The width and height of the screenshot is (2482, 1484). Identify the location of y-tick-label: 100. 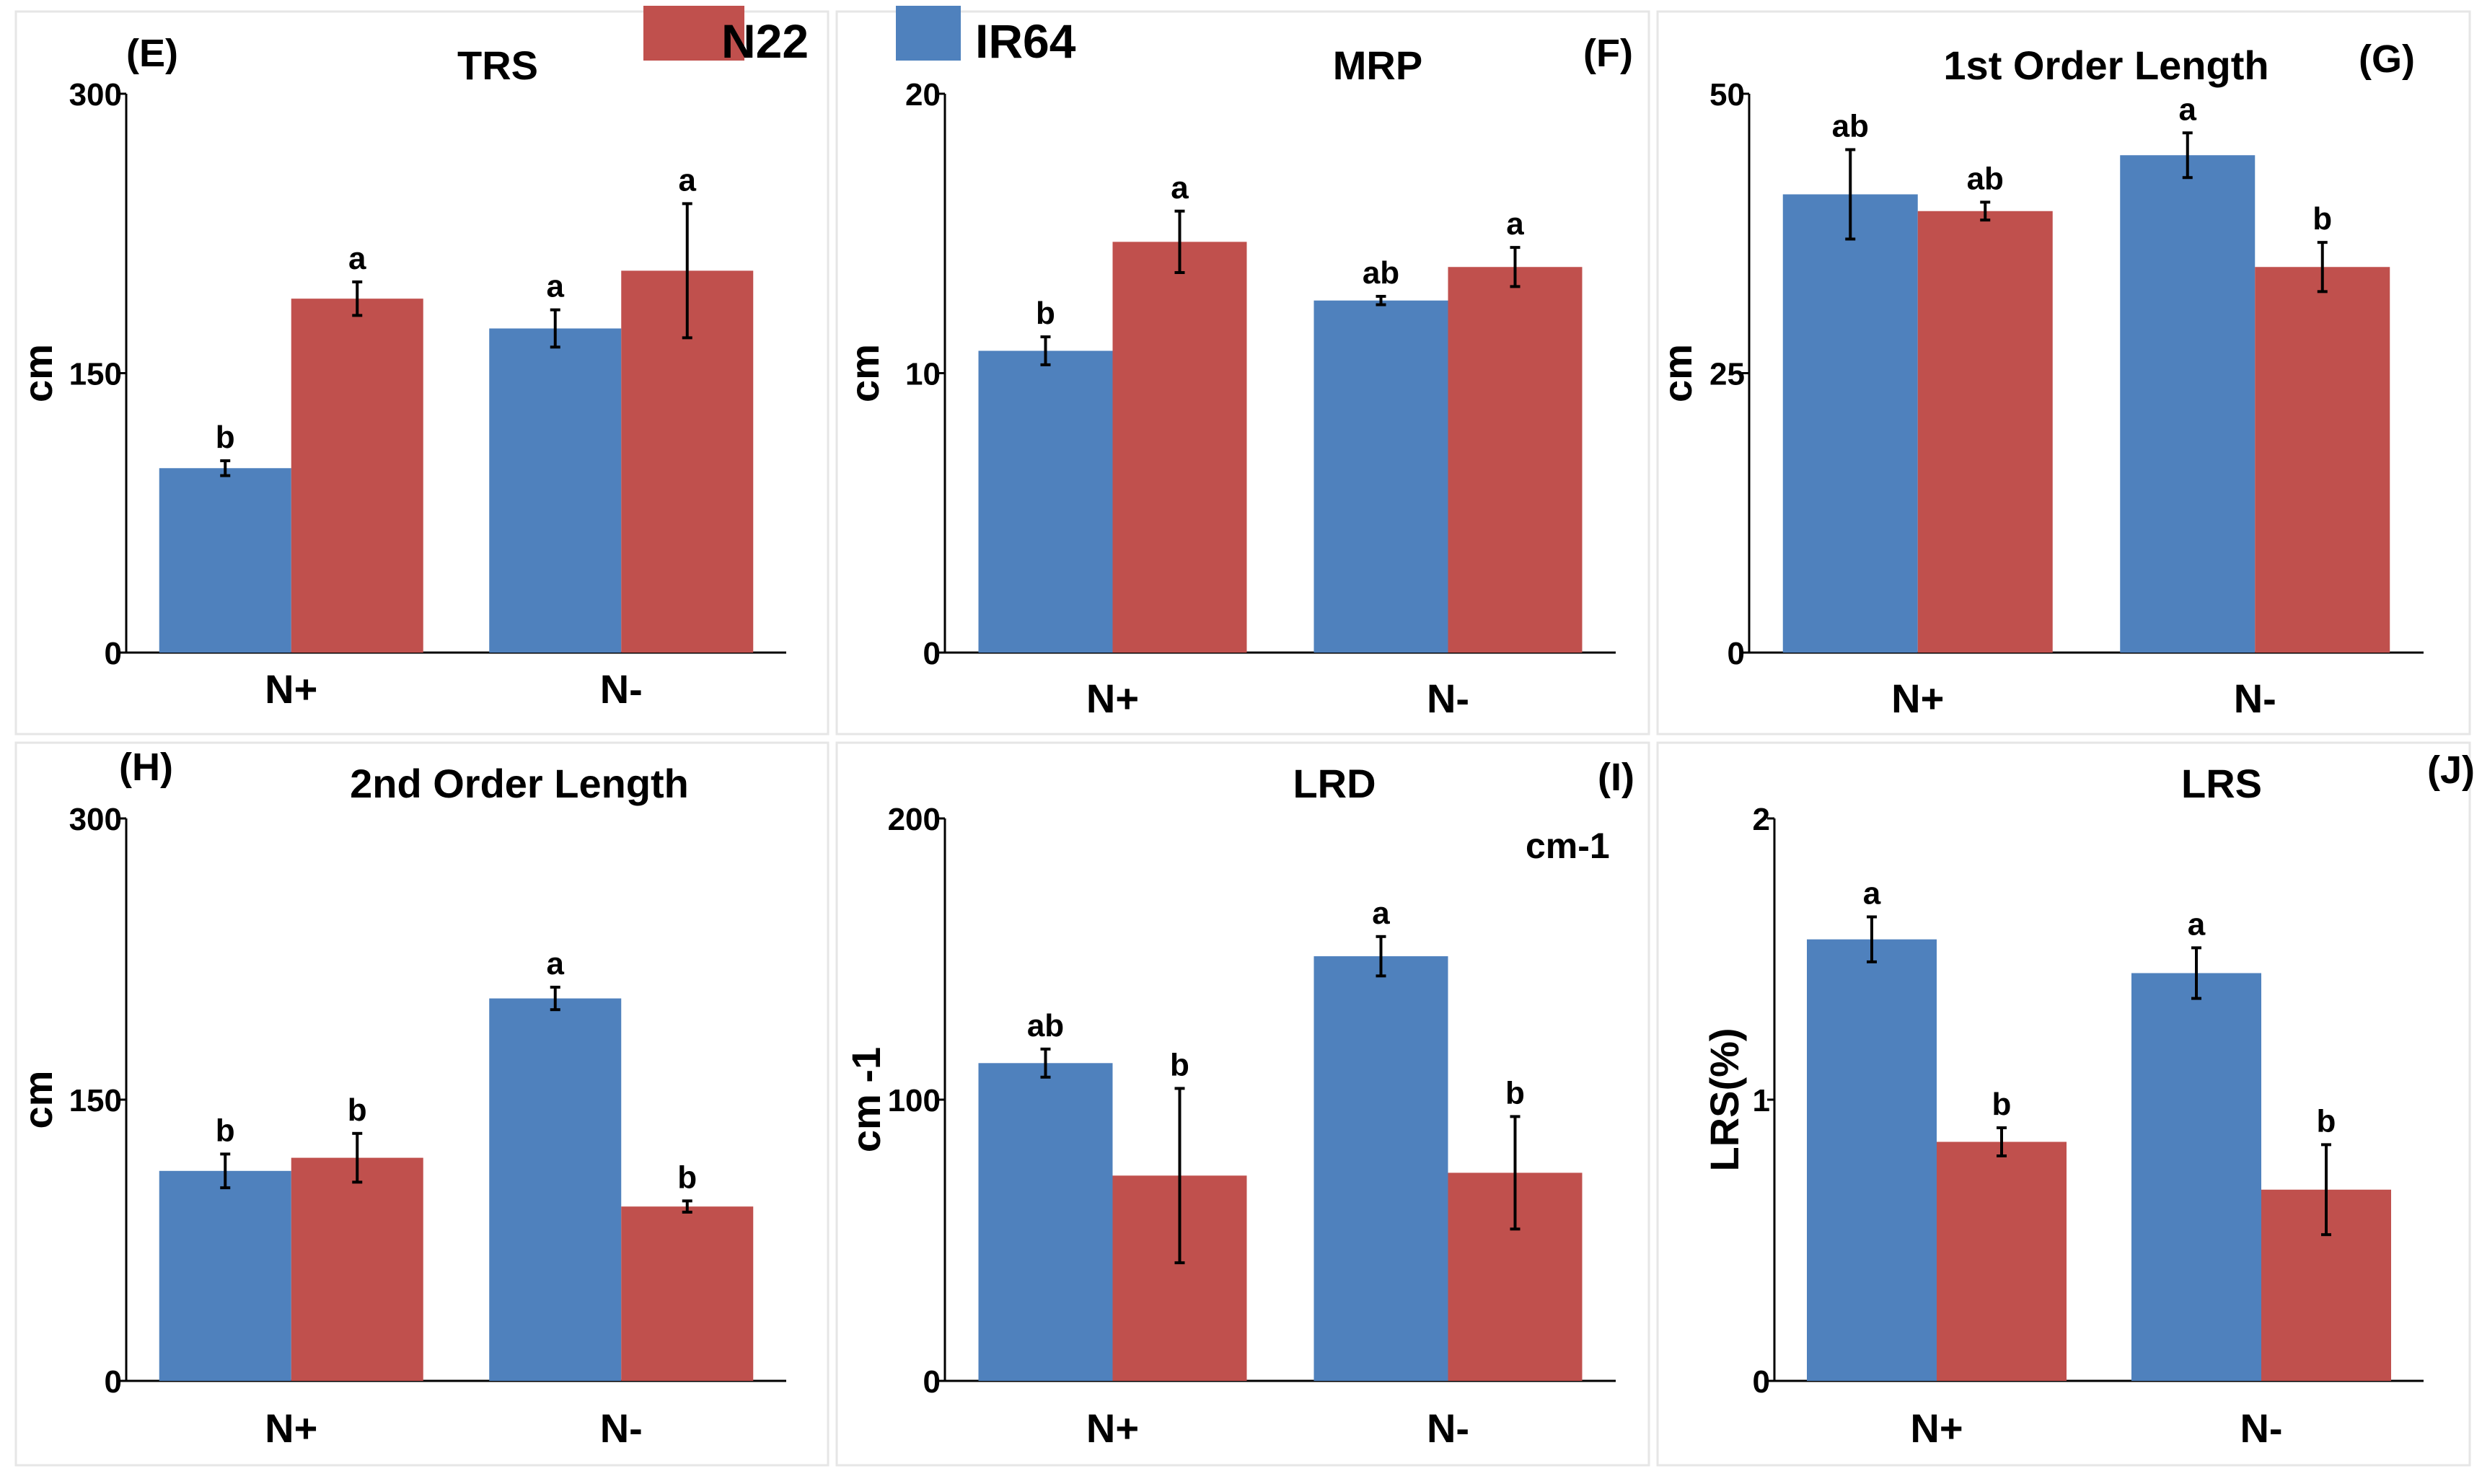
(914, 1100).